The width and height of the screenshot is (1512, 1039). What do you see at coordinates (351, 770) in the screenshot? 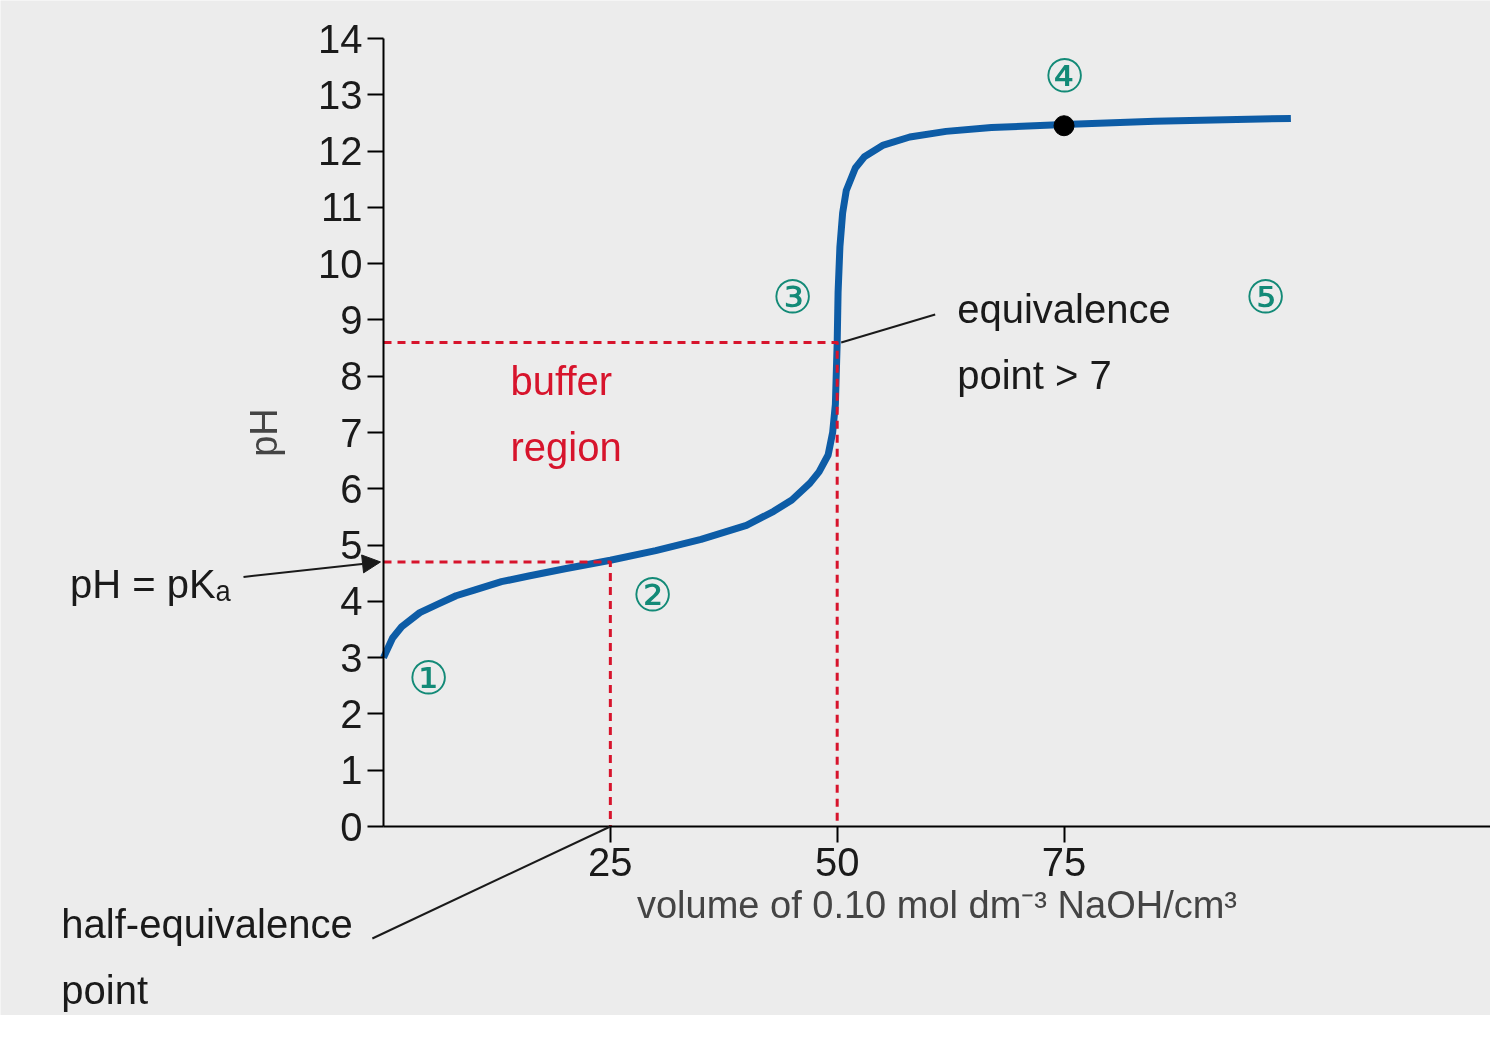
I see `y-tick-label: 1` at bounding box center [351, 770].